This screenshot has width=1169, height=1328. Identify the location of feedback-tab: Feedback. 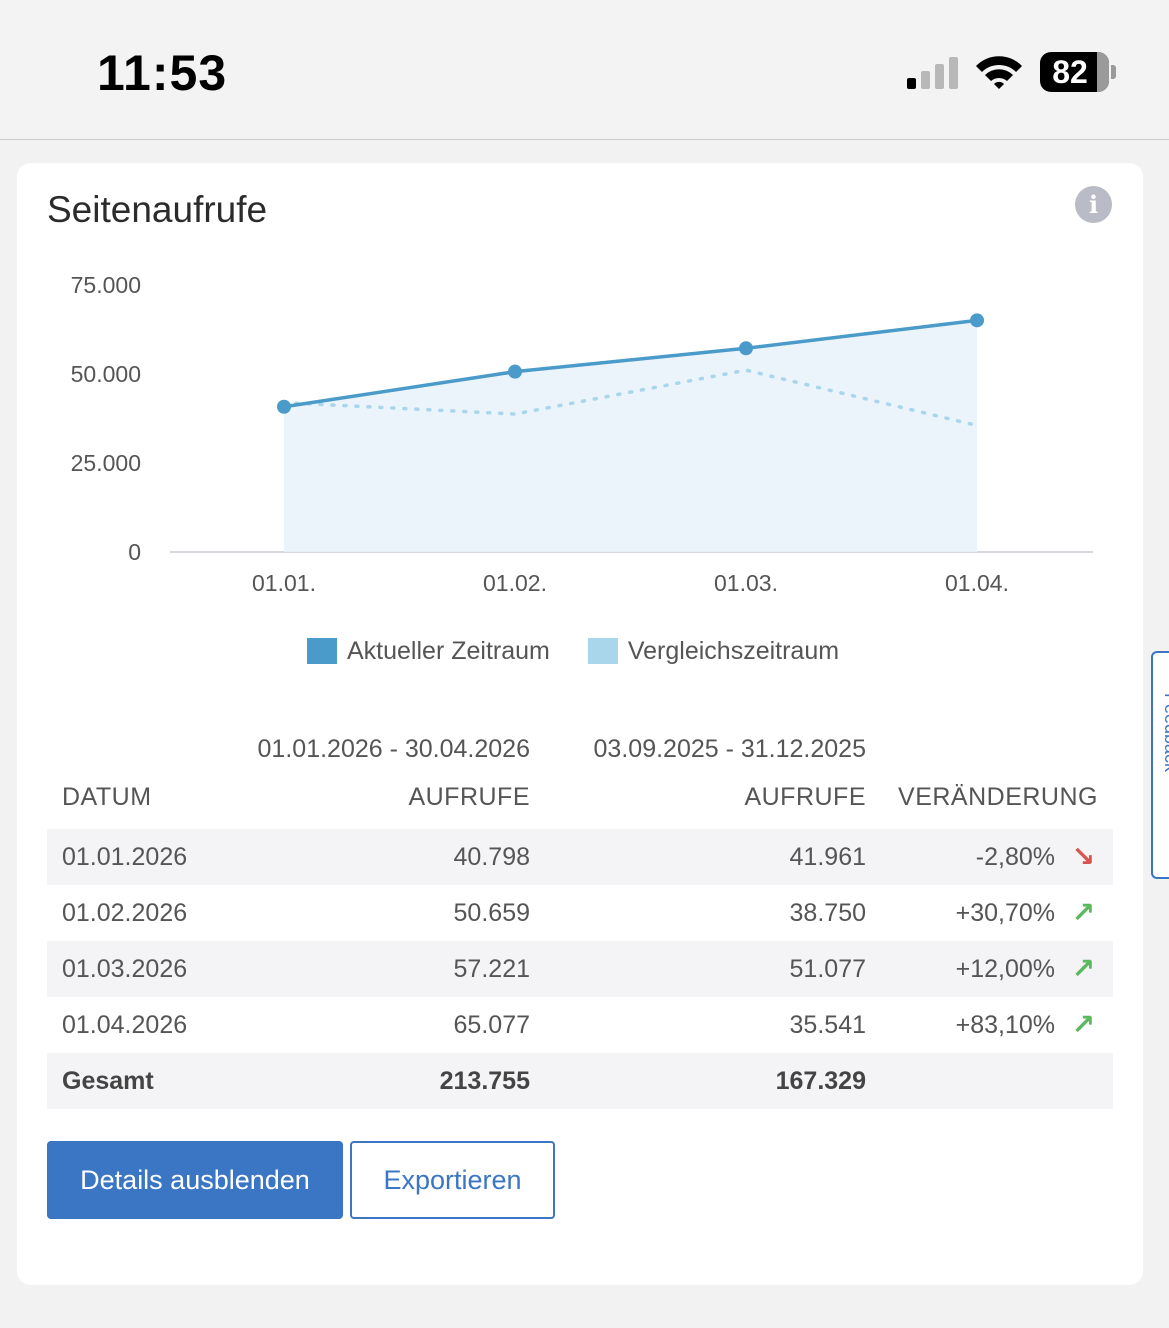
(1160, 765).